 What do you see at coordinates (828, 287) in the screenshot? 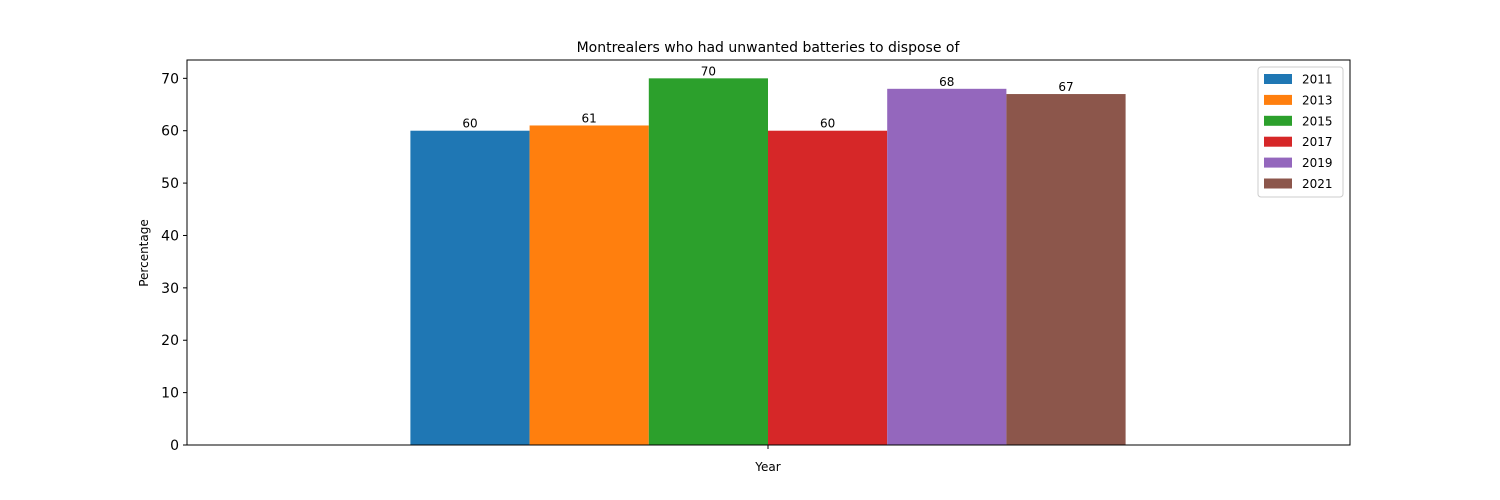
I see `bar-2017` at bounding box center [828, 287].